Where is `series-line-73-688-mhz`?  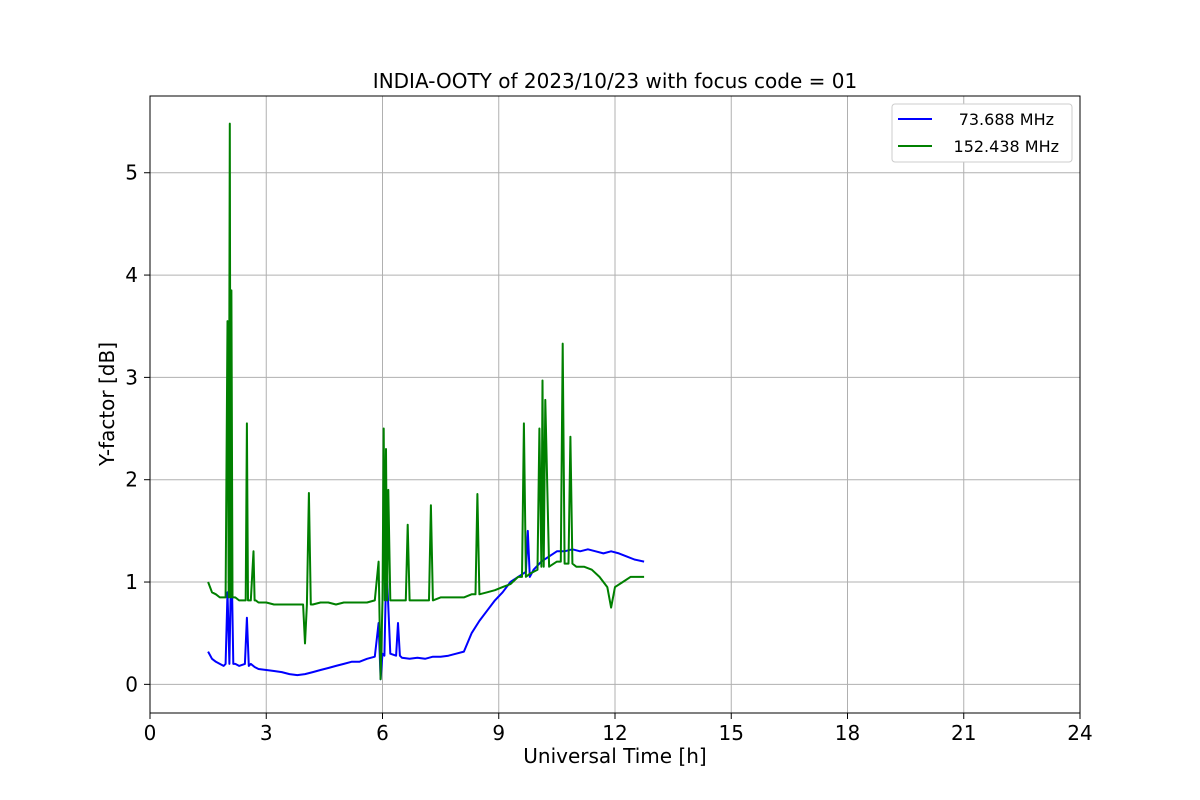
series-line-73-688-mhz is located at coordinates (426, 605).